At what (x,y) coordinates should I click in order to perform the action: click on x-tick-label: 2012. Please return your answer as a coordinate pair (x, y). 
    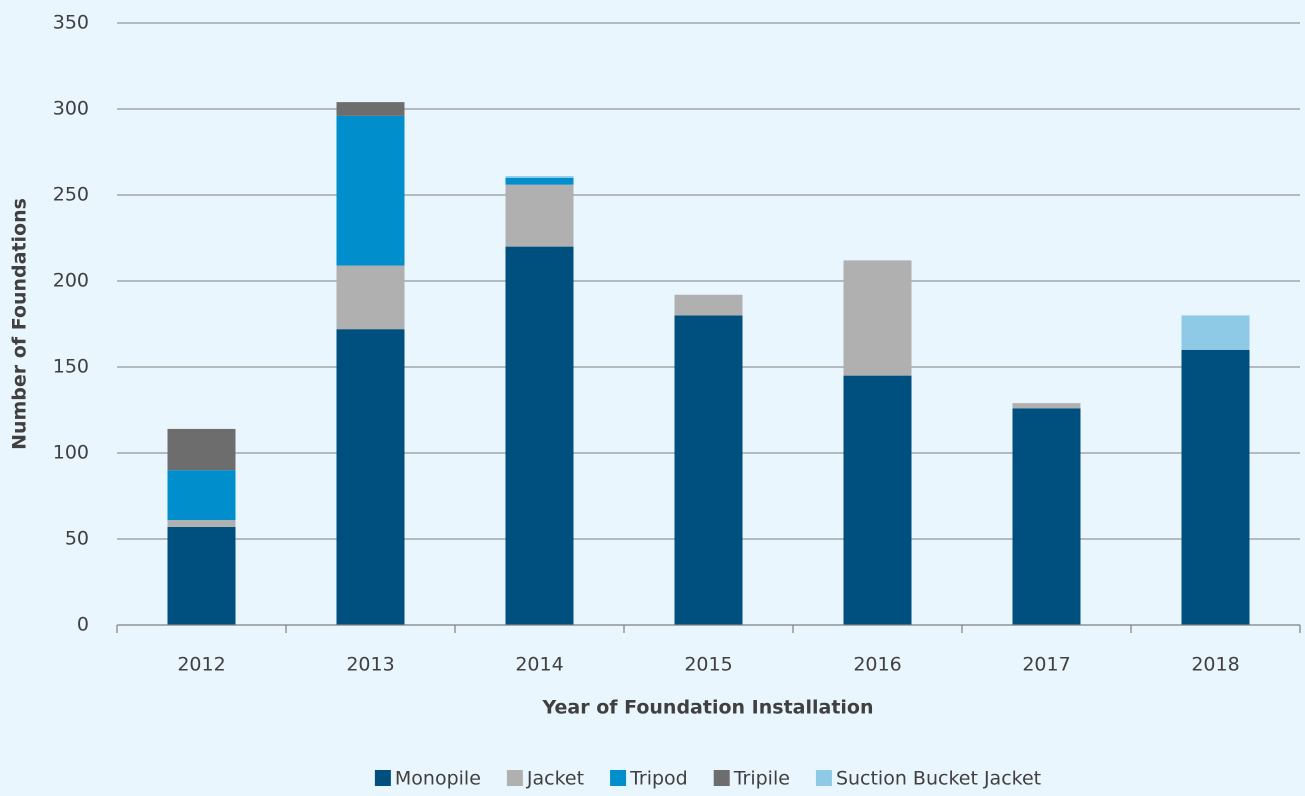
    Looking at the image, I should click on (201, 665).